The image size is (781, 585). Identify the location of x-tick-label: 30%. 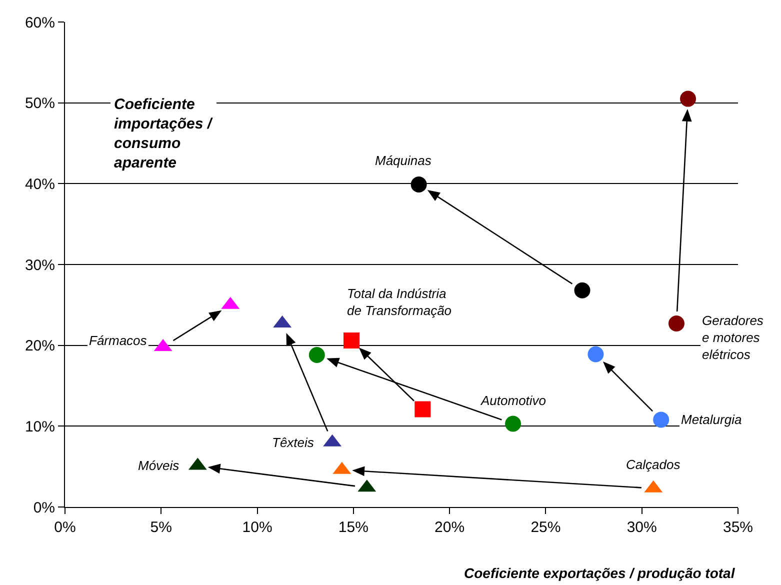
(641, 527).